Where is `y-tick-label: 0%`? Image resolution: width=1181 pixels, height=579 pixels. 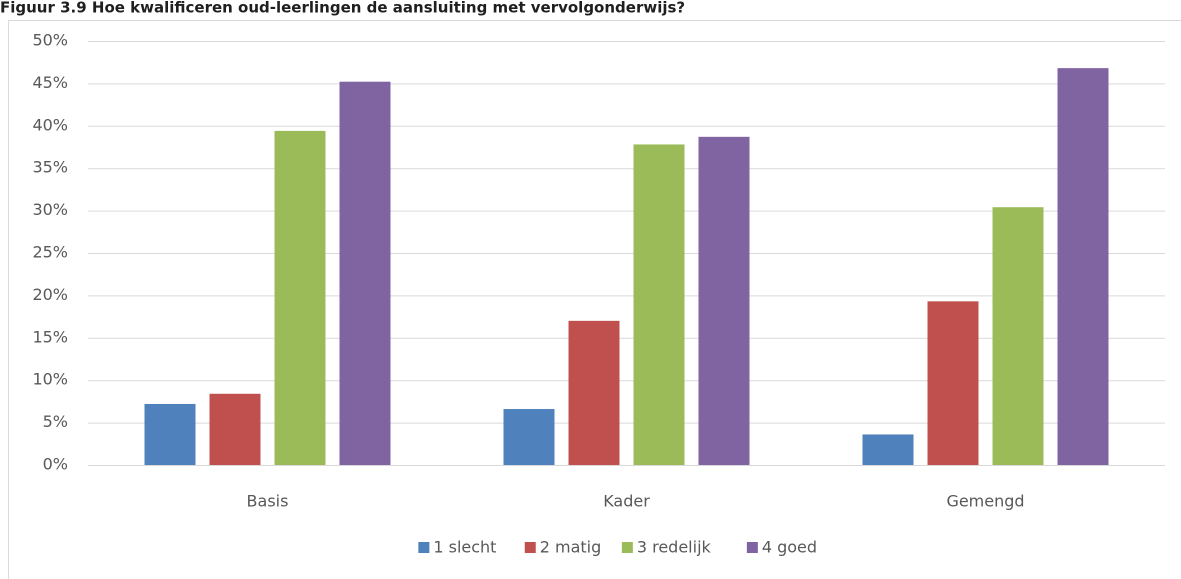
y-tick-label: 0% is located at coordinates (55, 464).